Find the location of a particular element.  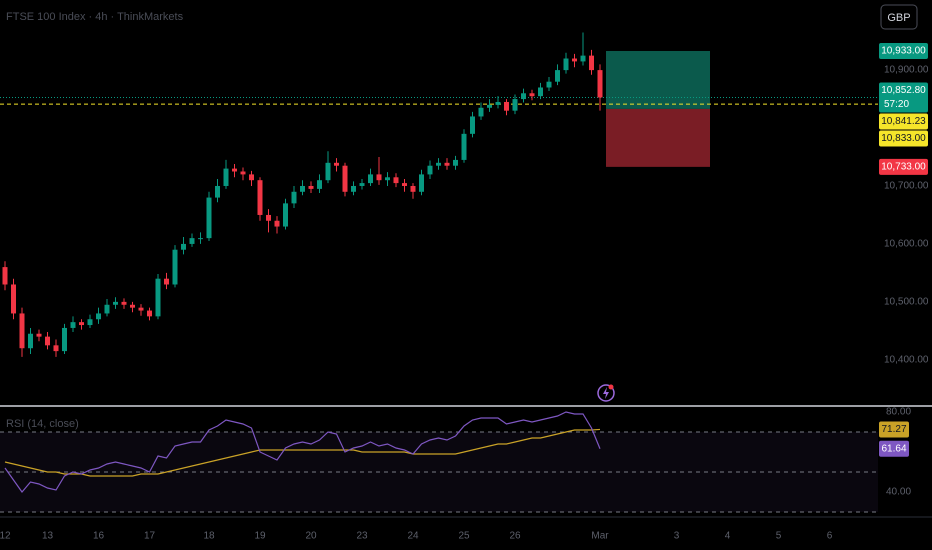

rsi-line is located at coordinates (302, 452).